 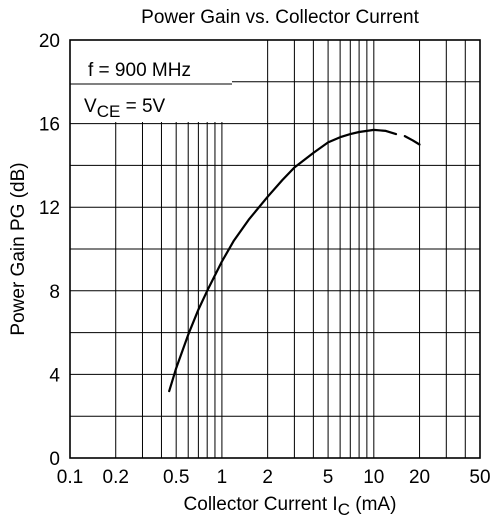 What do you see at coordinates (49, 41) in the screenshot?
I see `y-tick-label: 20` at bounding box center [49, 41].